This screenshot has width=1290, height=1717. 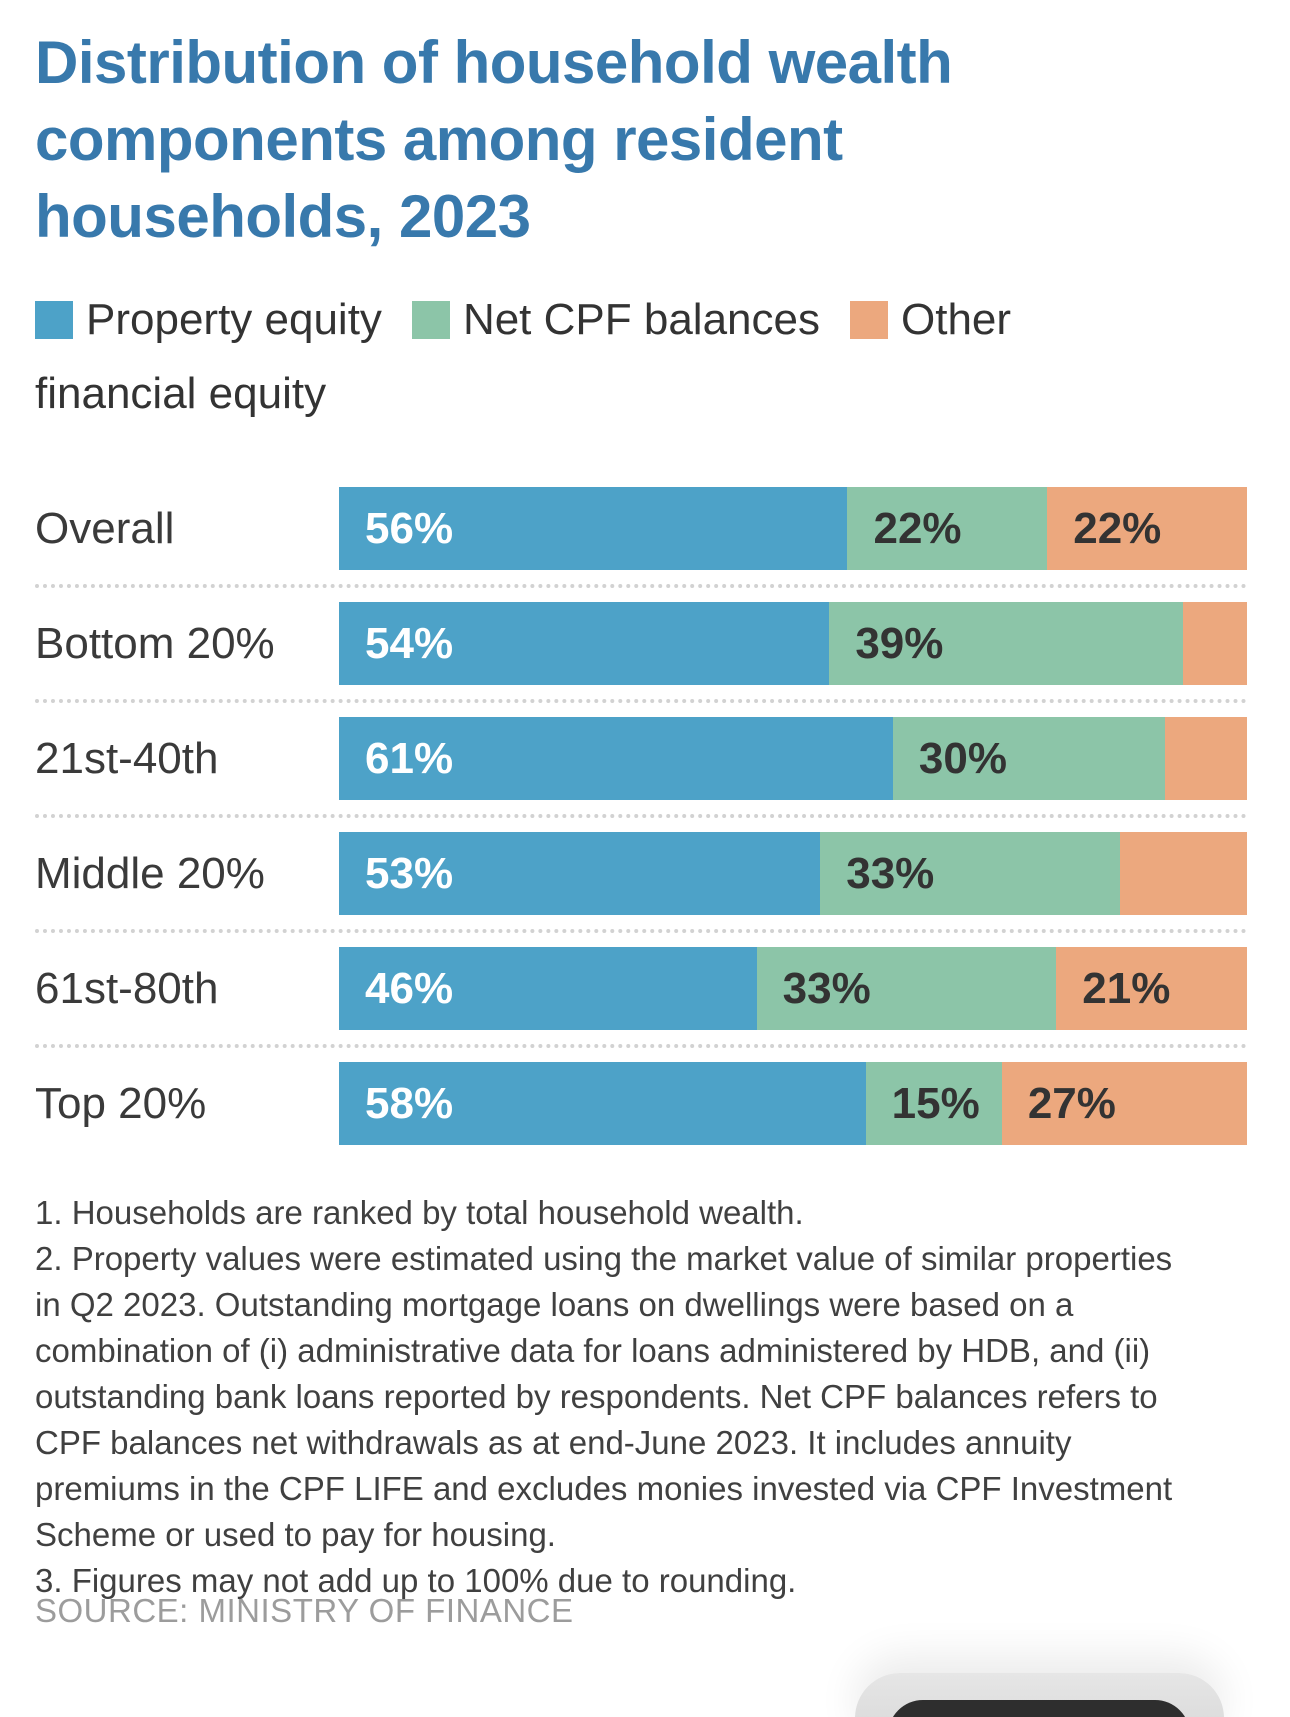 I want to click on bar-stack: 56% 22% 22%, so click(x=793, y=528).